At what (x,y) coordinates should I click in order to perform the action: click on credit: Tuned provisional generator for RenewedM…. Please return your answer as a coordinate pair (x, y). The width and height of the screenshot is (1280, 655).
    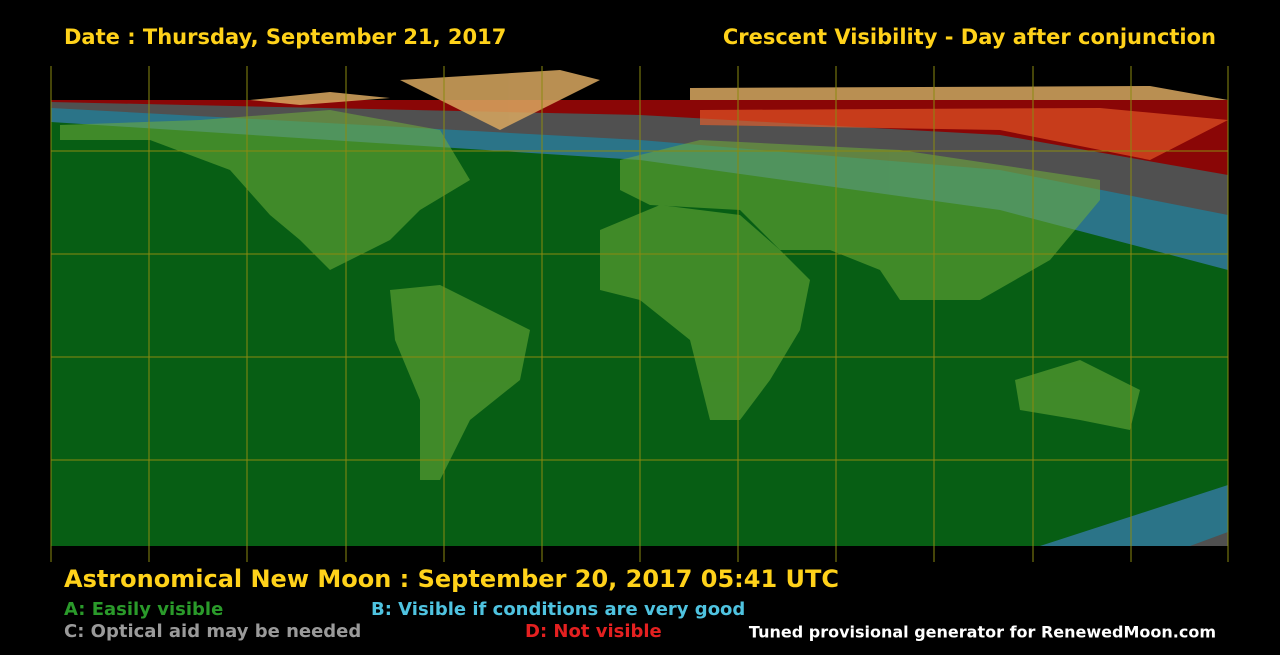
    Looking at the image, I should click on (982, 632).